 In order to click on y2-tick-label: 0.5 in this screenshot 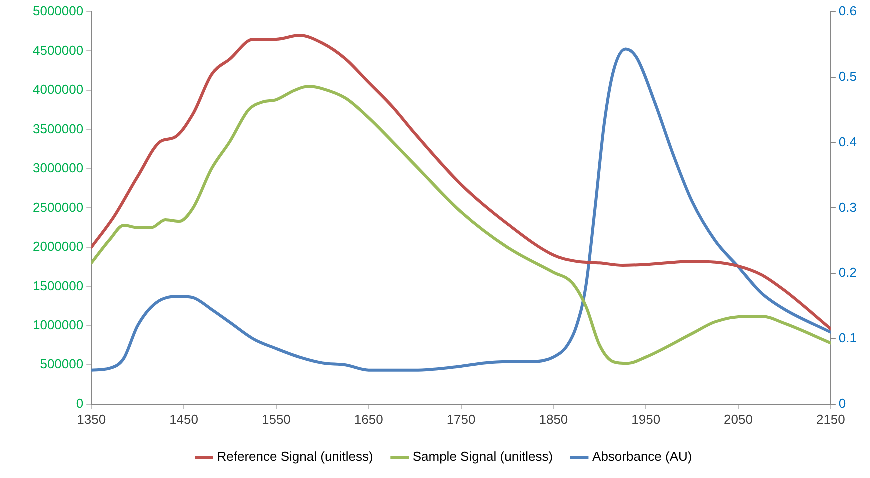, I will do `click(848, 76)`.